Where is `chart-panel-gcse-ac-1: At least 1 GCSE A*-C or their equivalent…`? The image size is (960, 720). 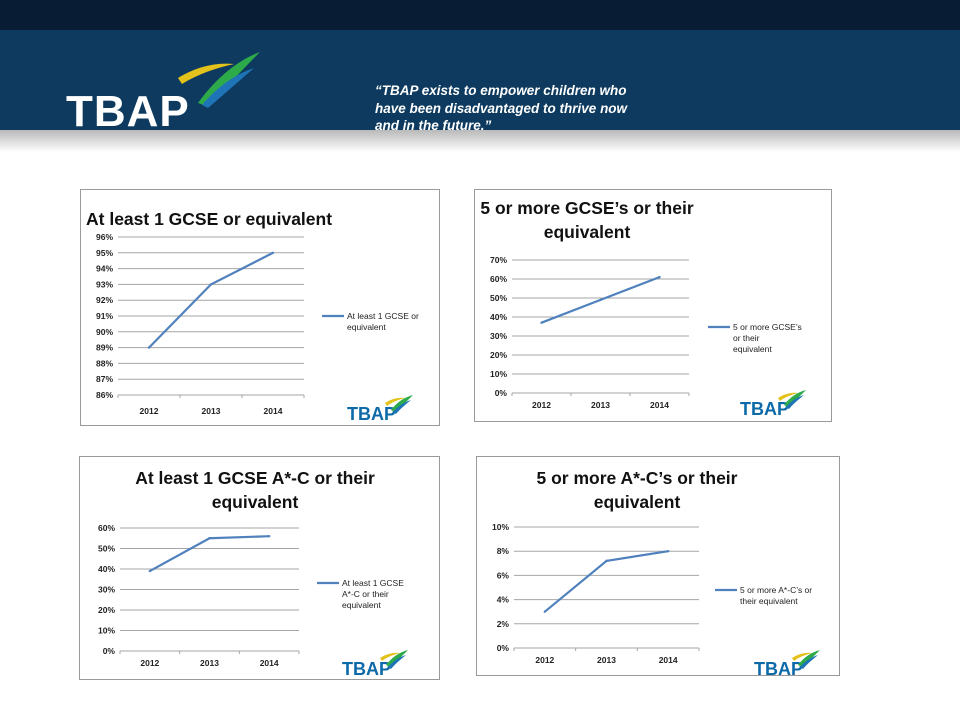 chart-panel-gcse-ac-1: At least 1 GCSE A*-C or their equivalent… is located at coordinates (259, 568).